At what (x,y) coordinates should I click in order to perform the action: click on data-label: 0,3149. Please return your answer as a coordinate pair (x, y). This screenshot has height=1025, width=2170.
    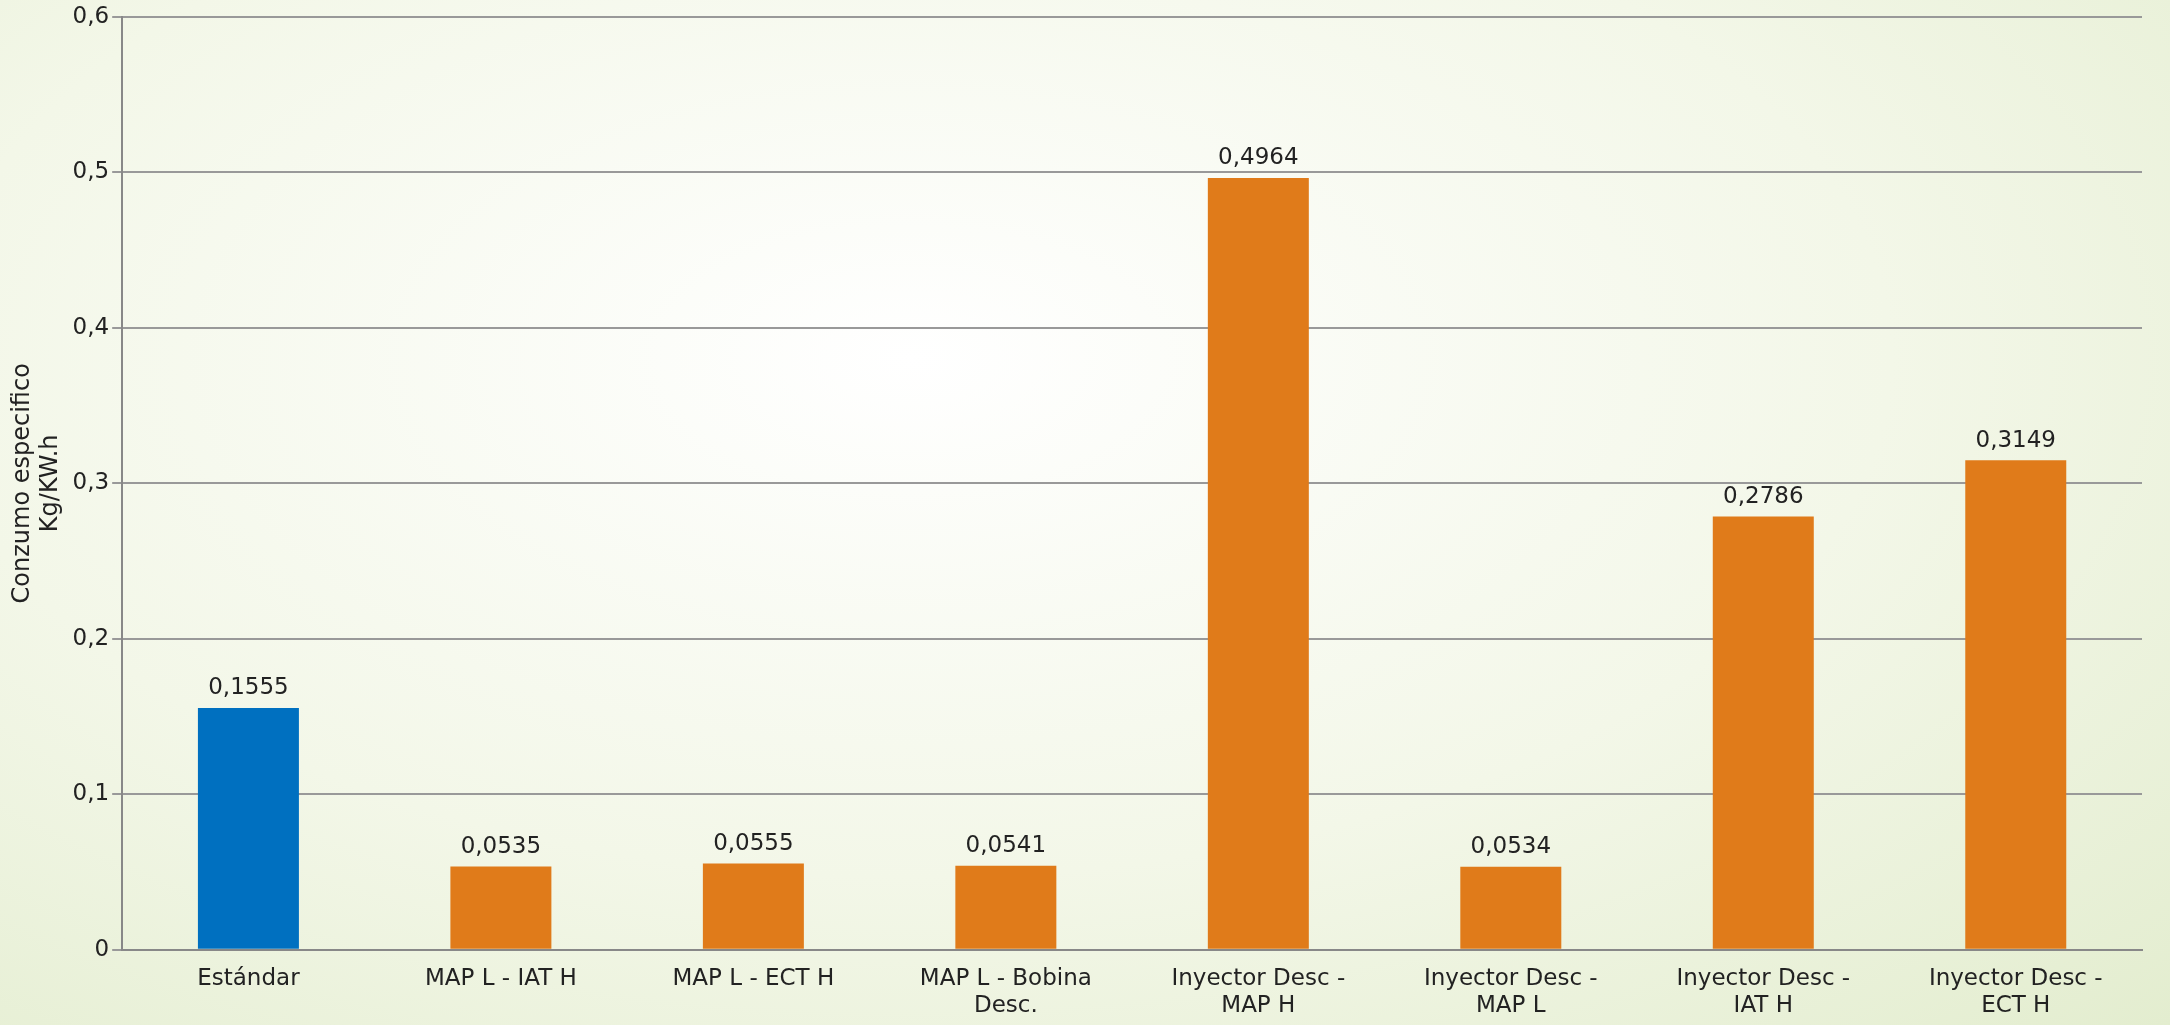
    Looking at the image, I should click on (2015, 438).